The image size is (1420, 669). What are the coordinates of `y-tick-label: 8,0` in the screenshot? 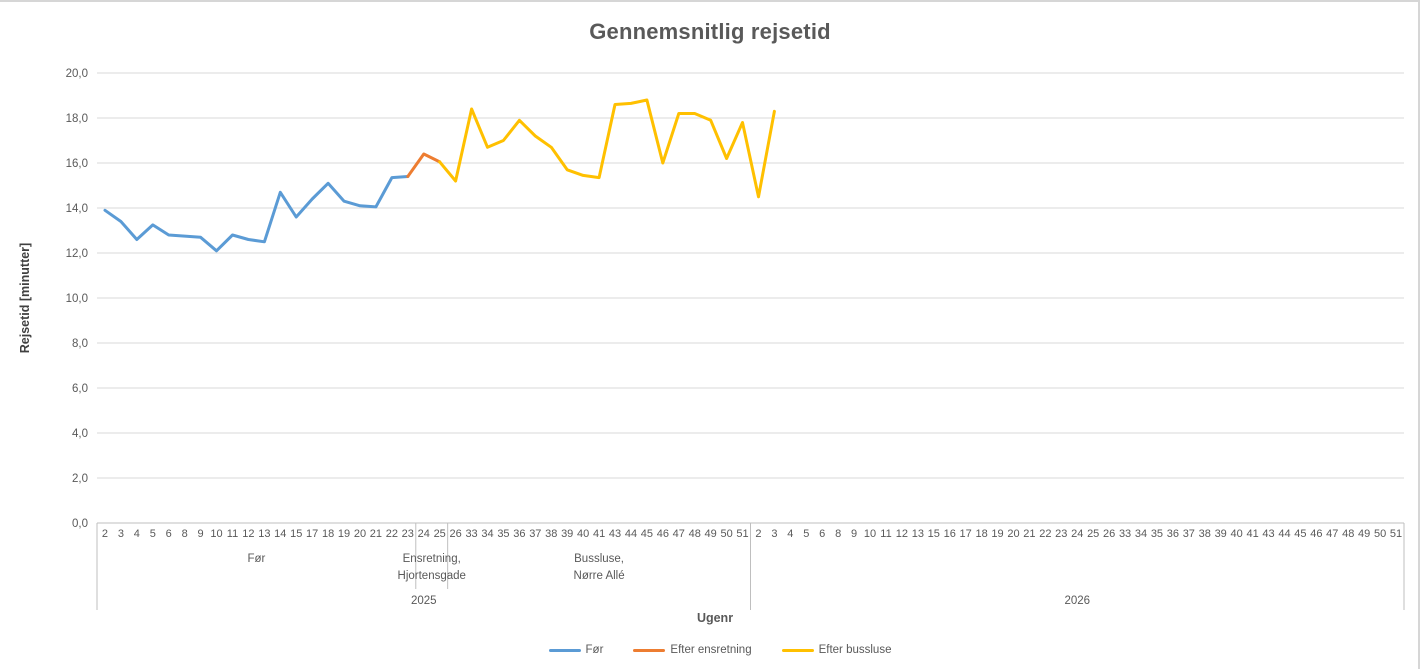 It's located at (80, 344).